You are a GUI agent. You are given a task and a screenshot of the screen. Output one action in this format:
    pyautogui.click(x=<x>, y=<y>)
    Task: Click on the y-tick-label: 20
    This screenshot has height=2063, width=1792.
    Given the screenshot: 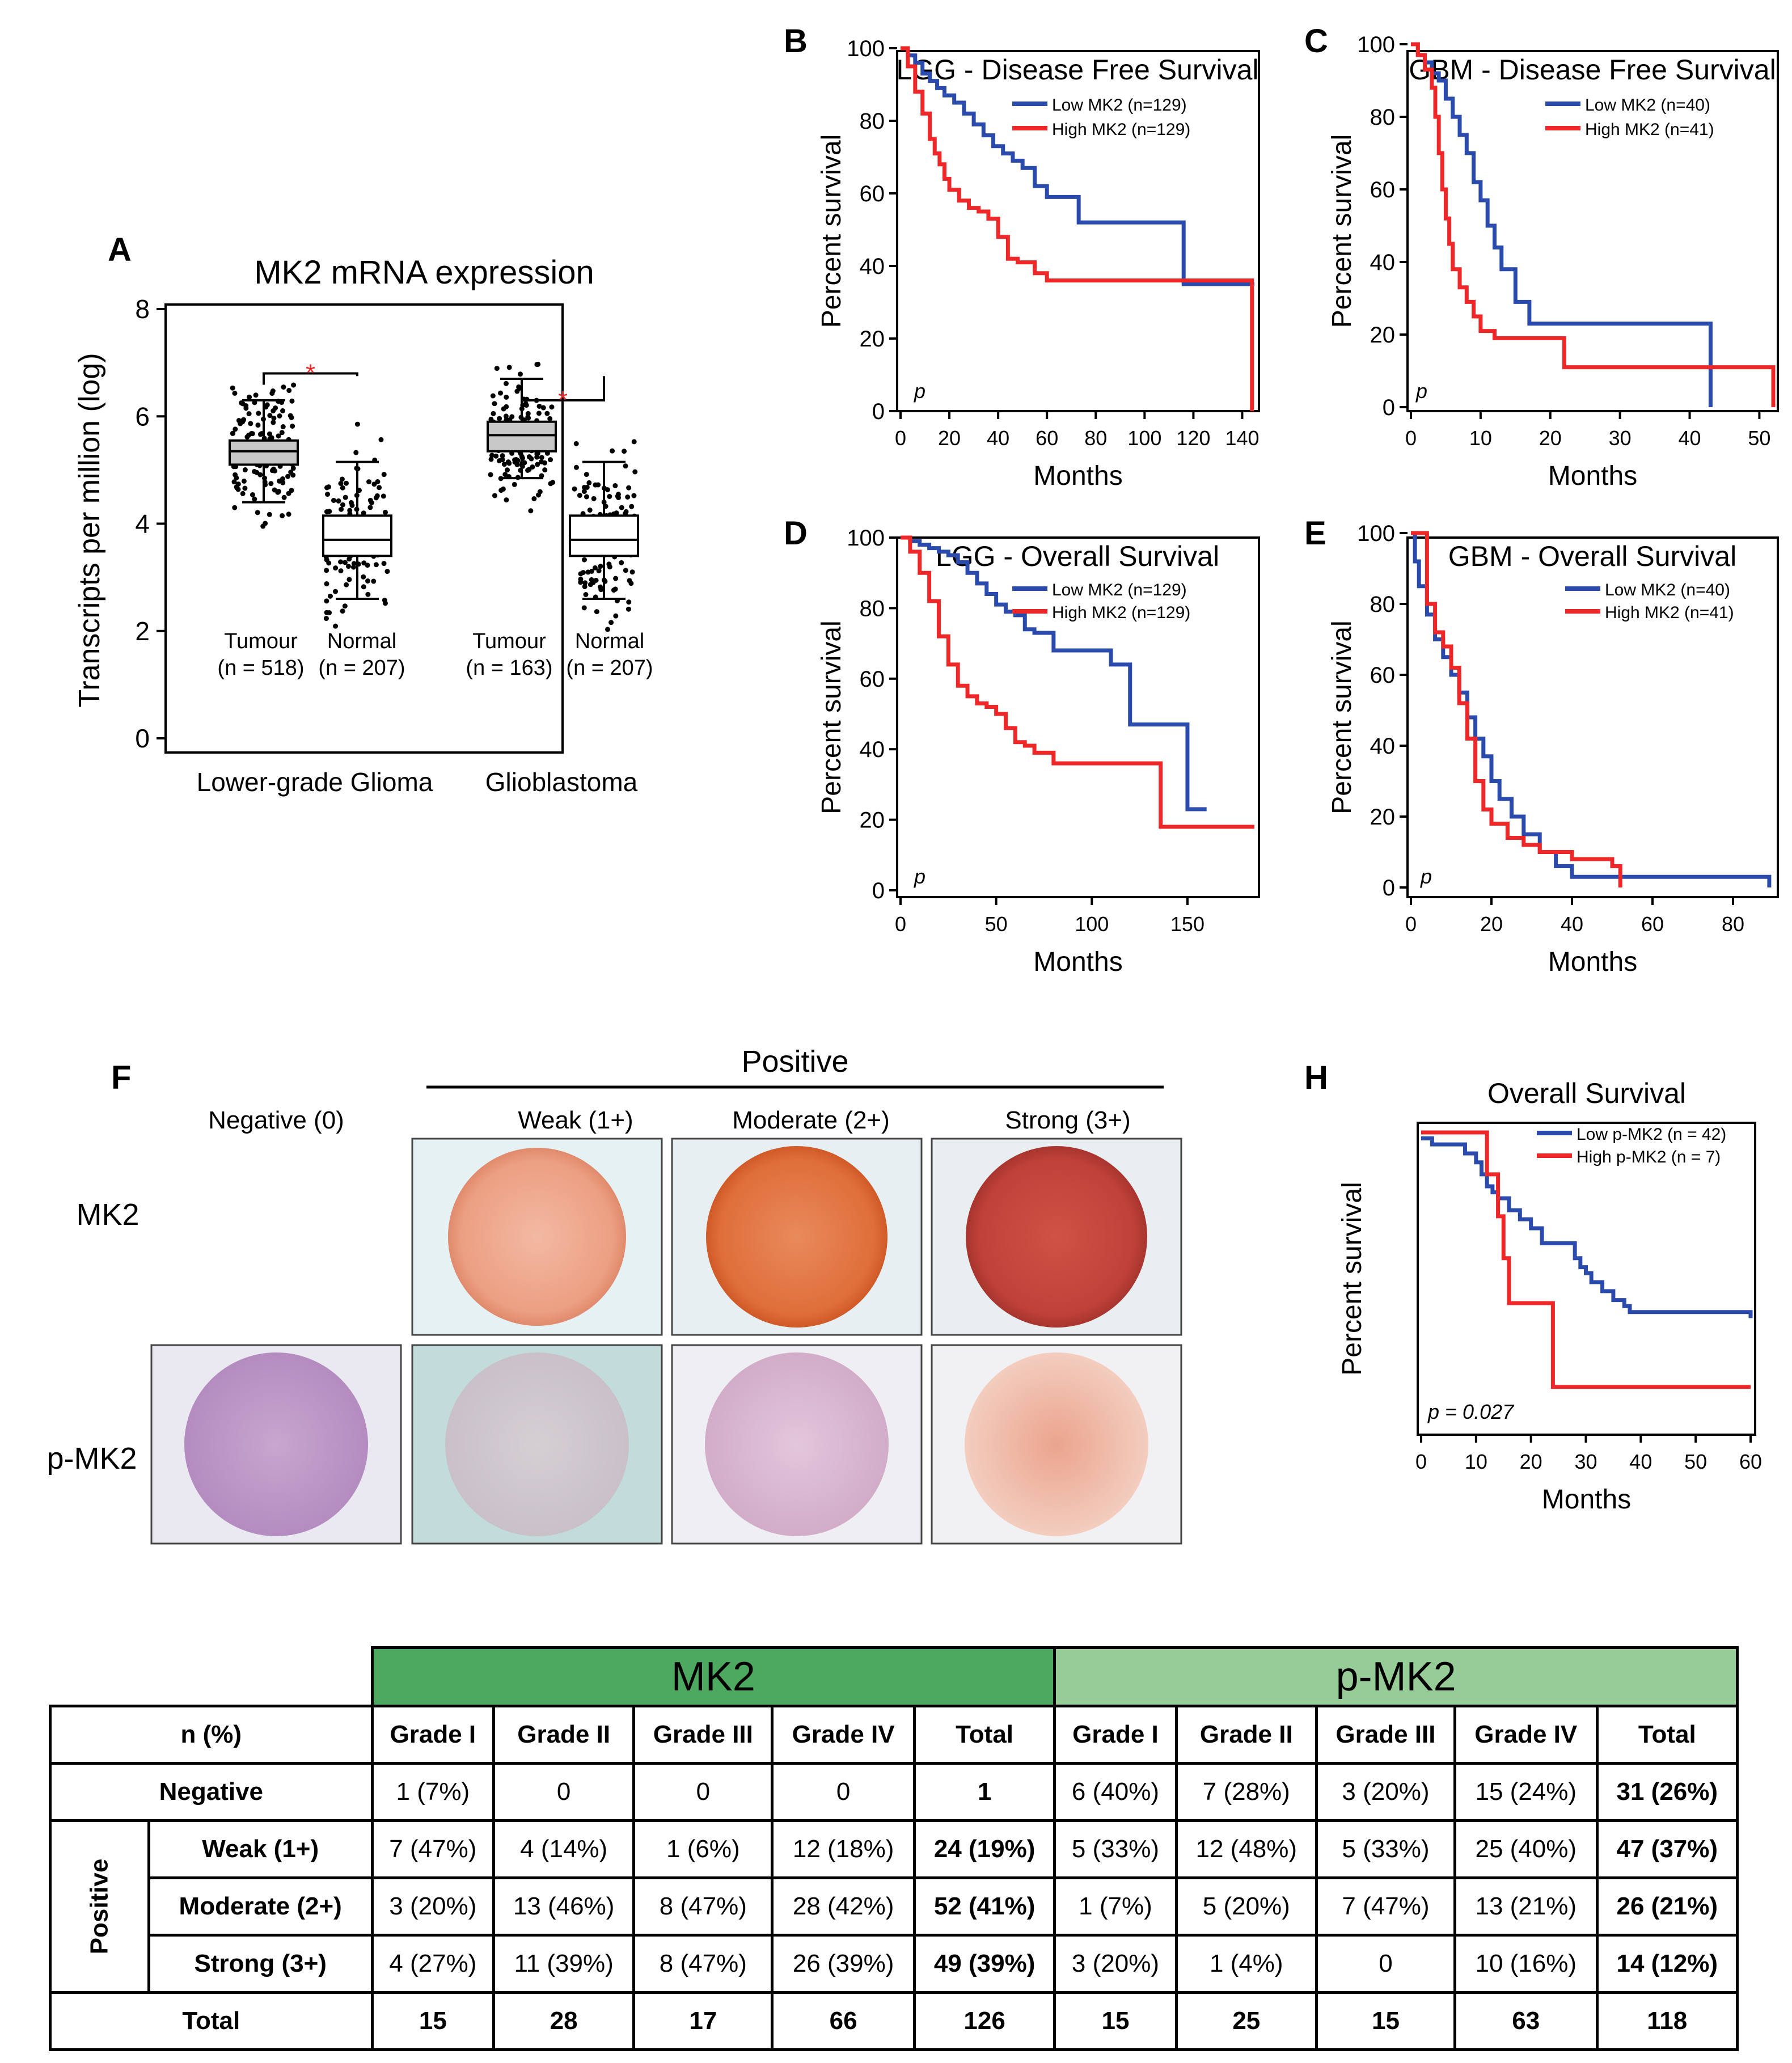 What is the action you would take?
    pyautogui.click(x=1383, y=818)
    